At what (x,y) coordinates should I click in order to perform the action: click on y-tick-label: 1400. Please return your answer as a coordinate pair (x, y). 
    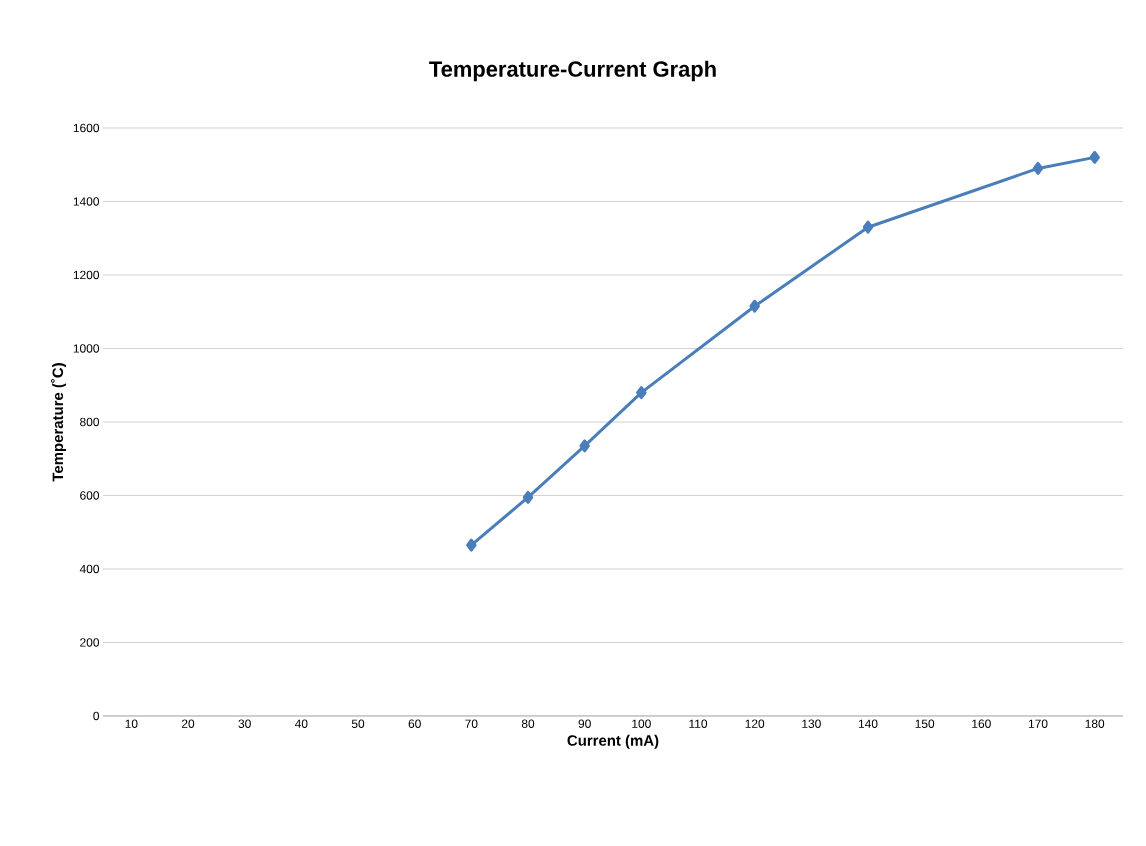
    Looking at the image, I should click on (86, 201).